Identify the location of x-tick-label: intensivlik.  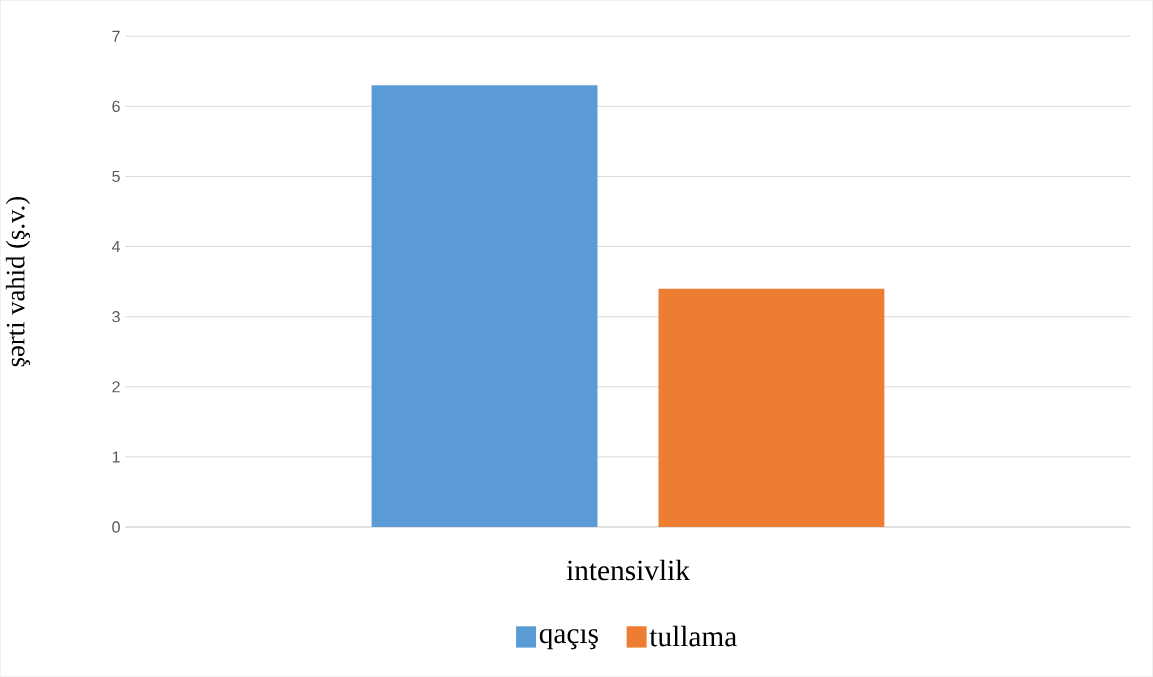
(628, 570).